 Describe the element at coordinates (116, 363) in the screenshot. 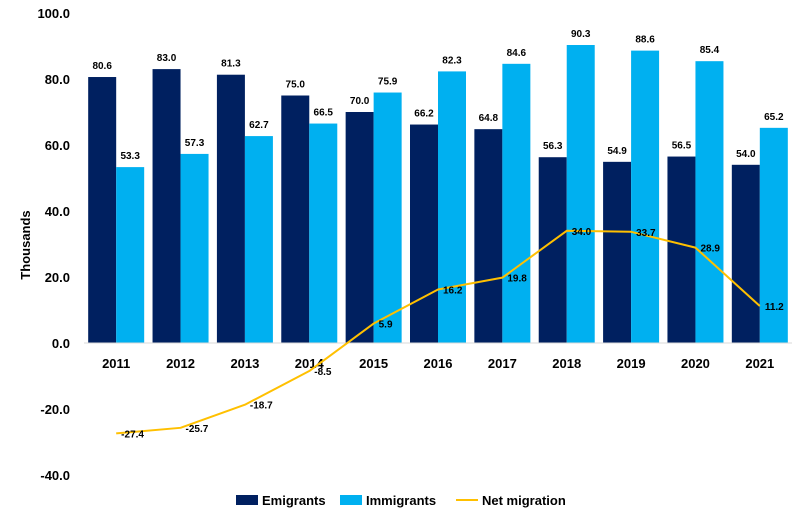

I see `x-tick-label: 2011` at that location.